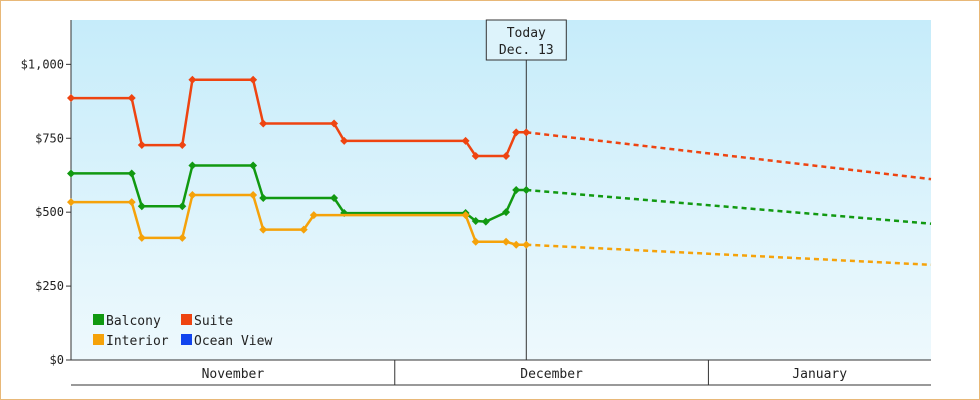 This screenshot has width=980, height=400. Describe the element at coordinates (551, 374) in the screenshot. I see `month-label: December` at that location.